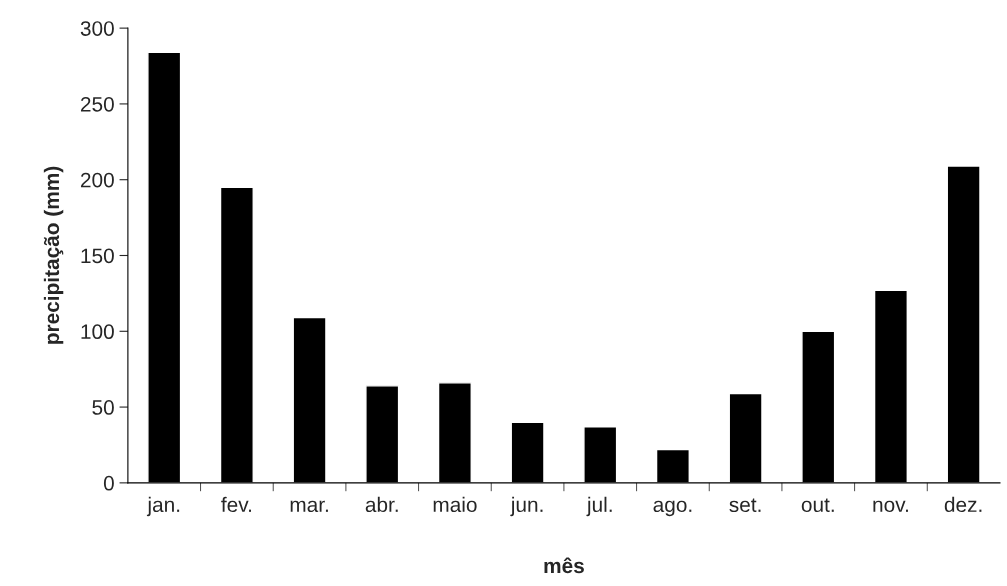  Describe the element at coordinates (890, 506) in the screenshot. I see `x-tick-label: nov.` at that location.